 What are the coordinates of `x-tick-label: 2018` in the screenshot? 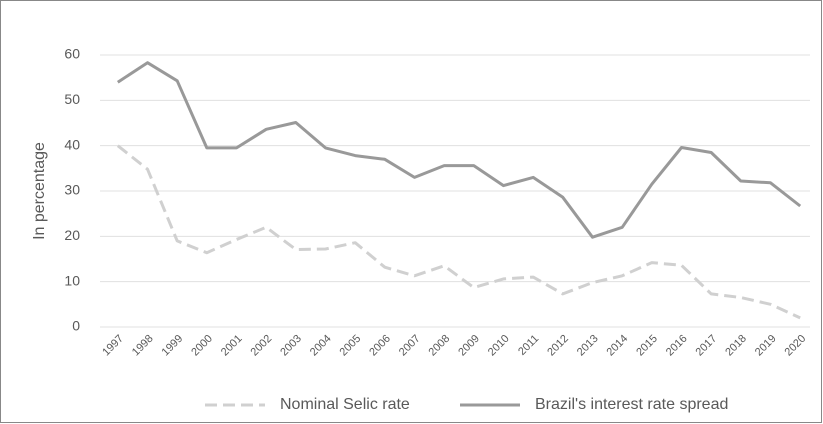 It's located at (736, 346).